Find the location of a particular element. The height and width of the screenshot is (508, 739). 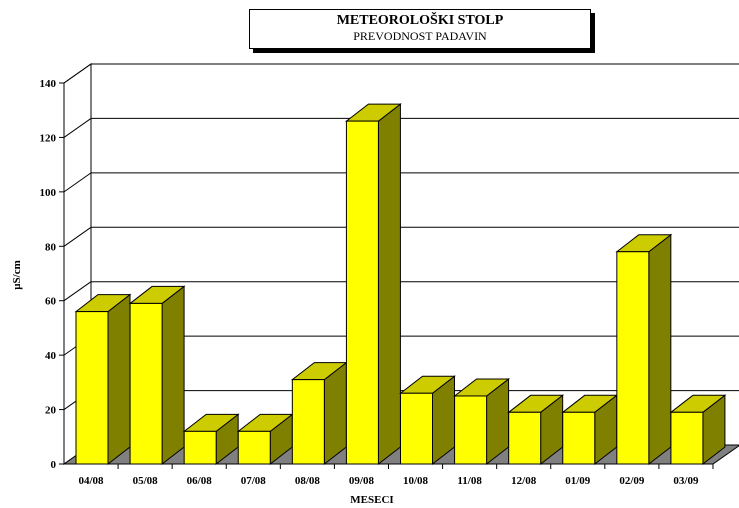

x-axis-title: MESECI is located at coordinates (371, 500).